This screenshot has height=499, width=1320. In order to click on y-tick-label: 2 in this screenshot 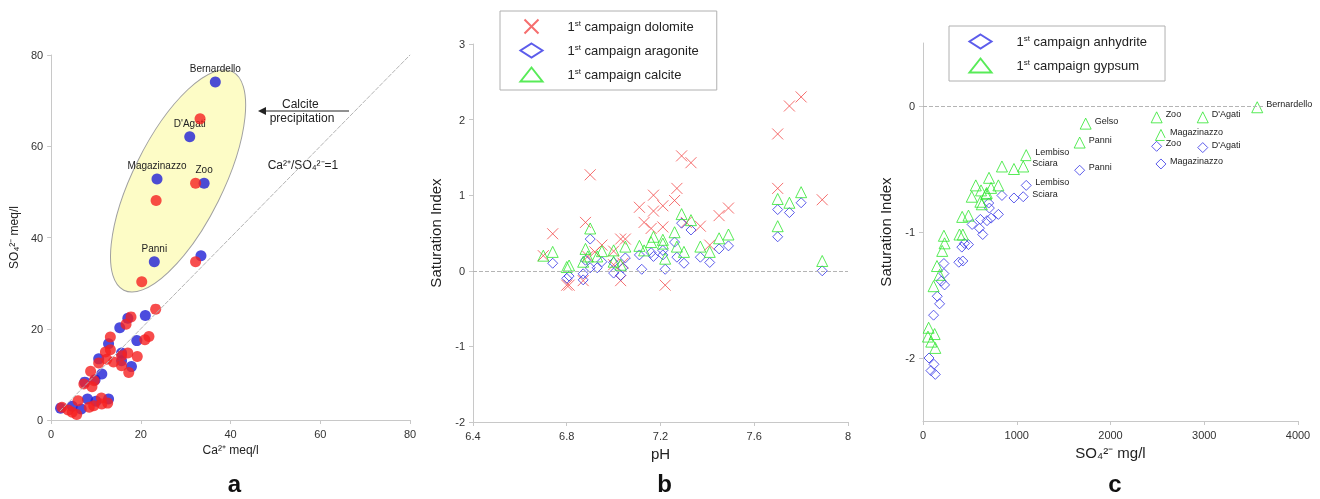, I will do `click(461, 119)`.